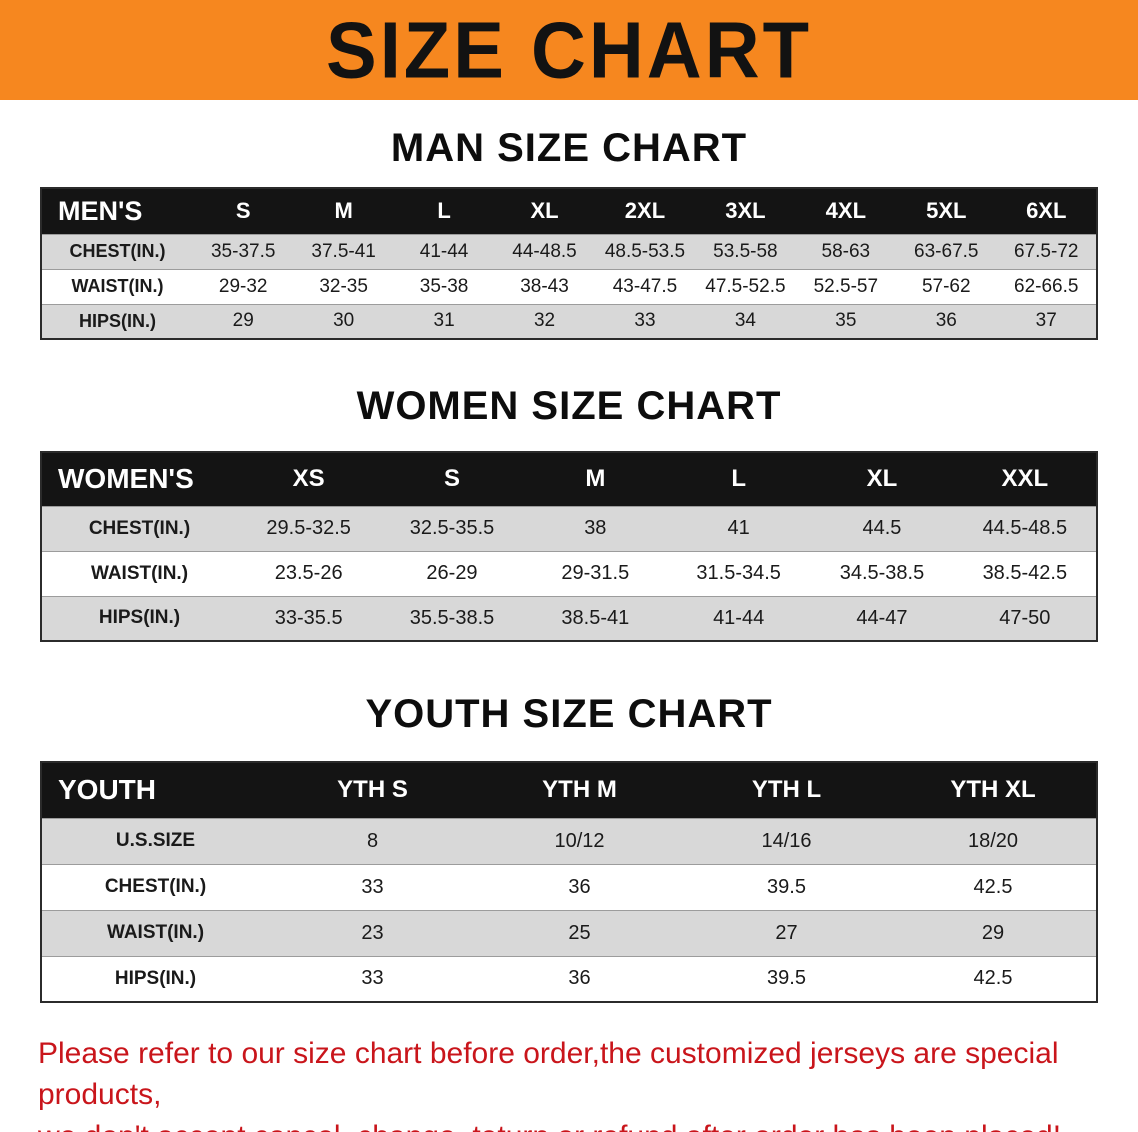 The image size is (1138, 1132). Describe the element at coordinates (645, 211) in the screenshot. I see `column-header-cell: 2XL` at that location.